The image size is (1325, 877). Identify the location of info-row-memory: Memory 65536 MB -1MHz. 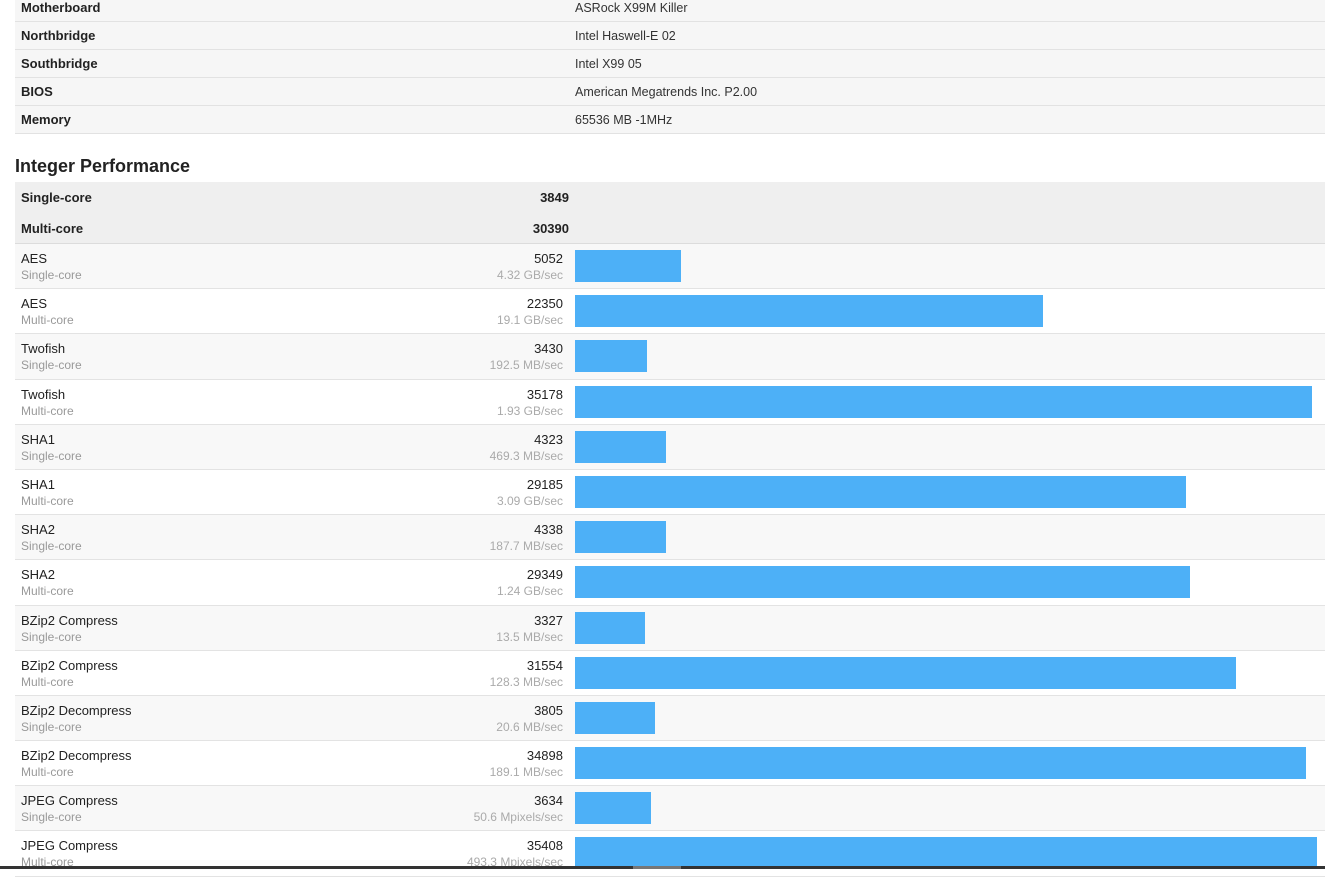
(670, 120).